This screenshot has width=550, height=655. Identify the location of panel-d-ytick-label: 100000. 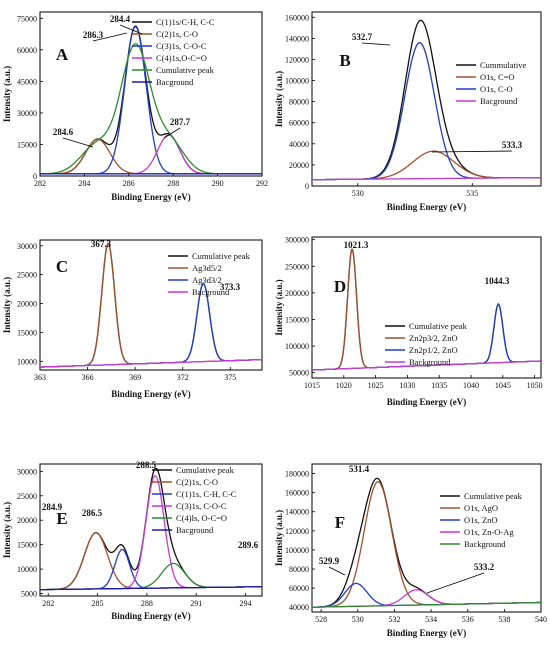
(297, 346).